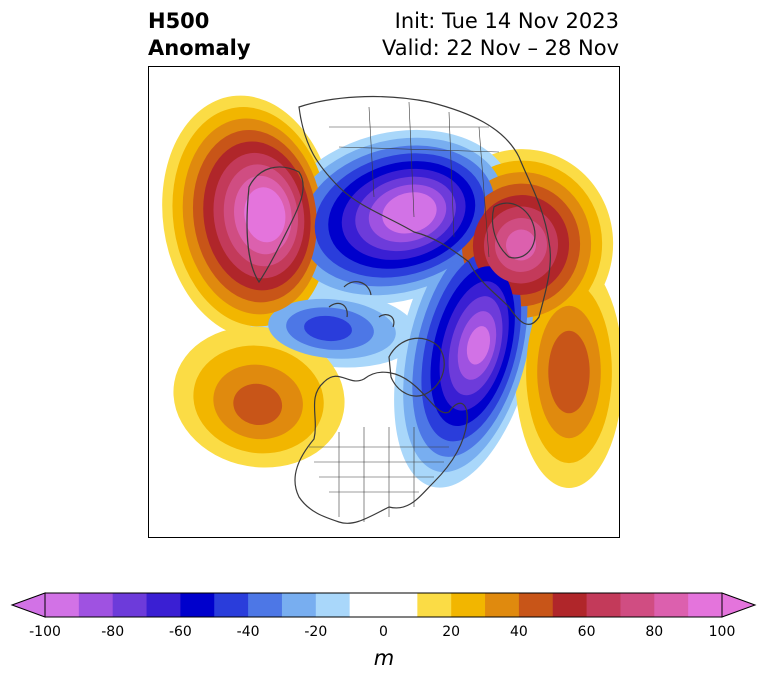 Image resolution: width=768 pixels, height=684 pixels. I want to click on colorbar, so click(383, 605).